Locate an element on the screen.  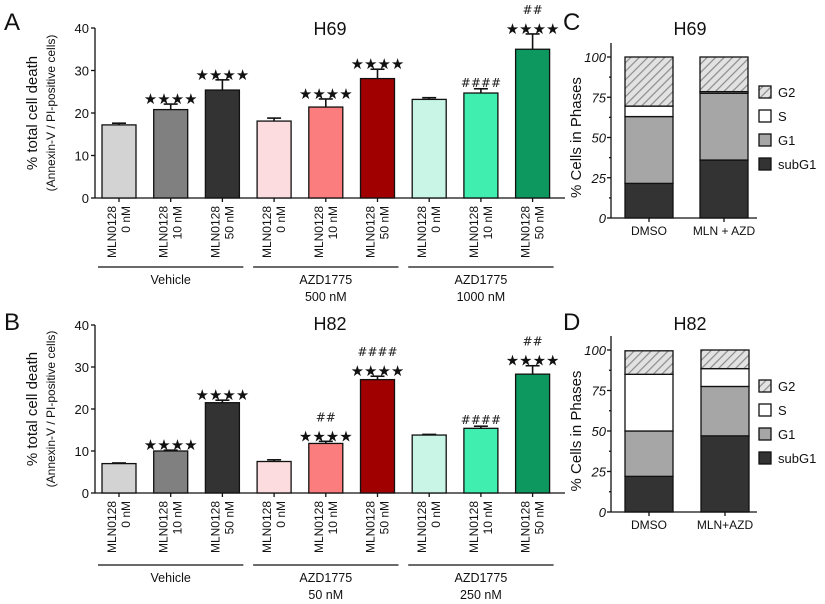
panel-letter: C is located at coordinates (571, 22).